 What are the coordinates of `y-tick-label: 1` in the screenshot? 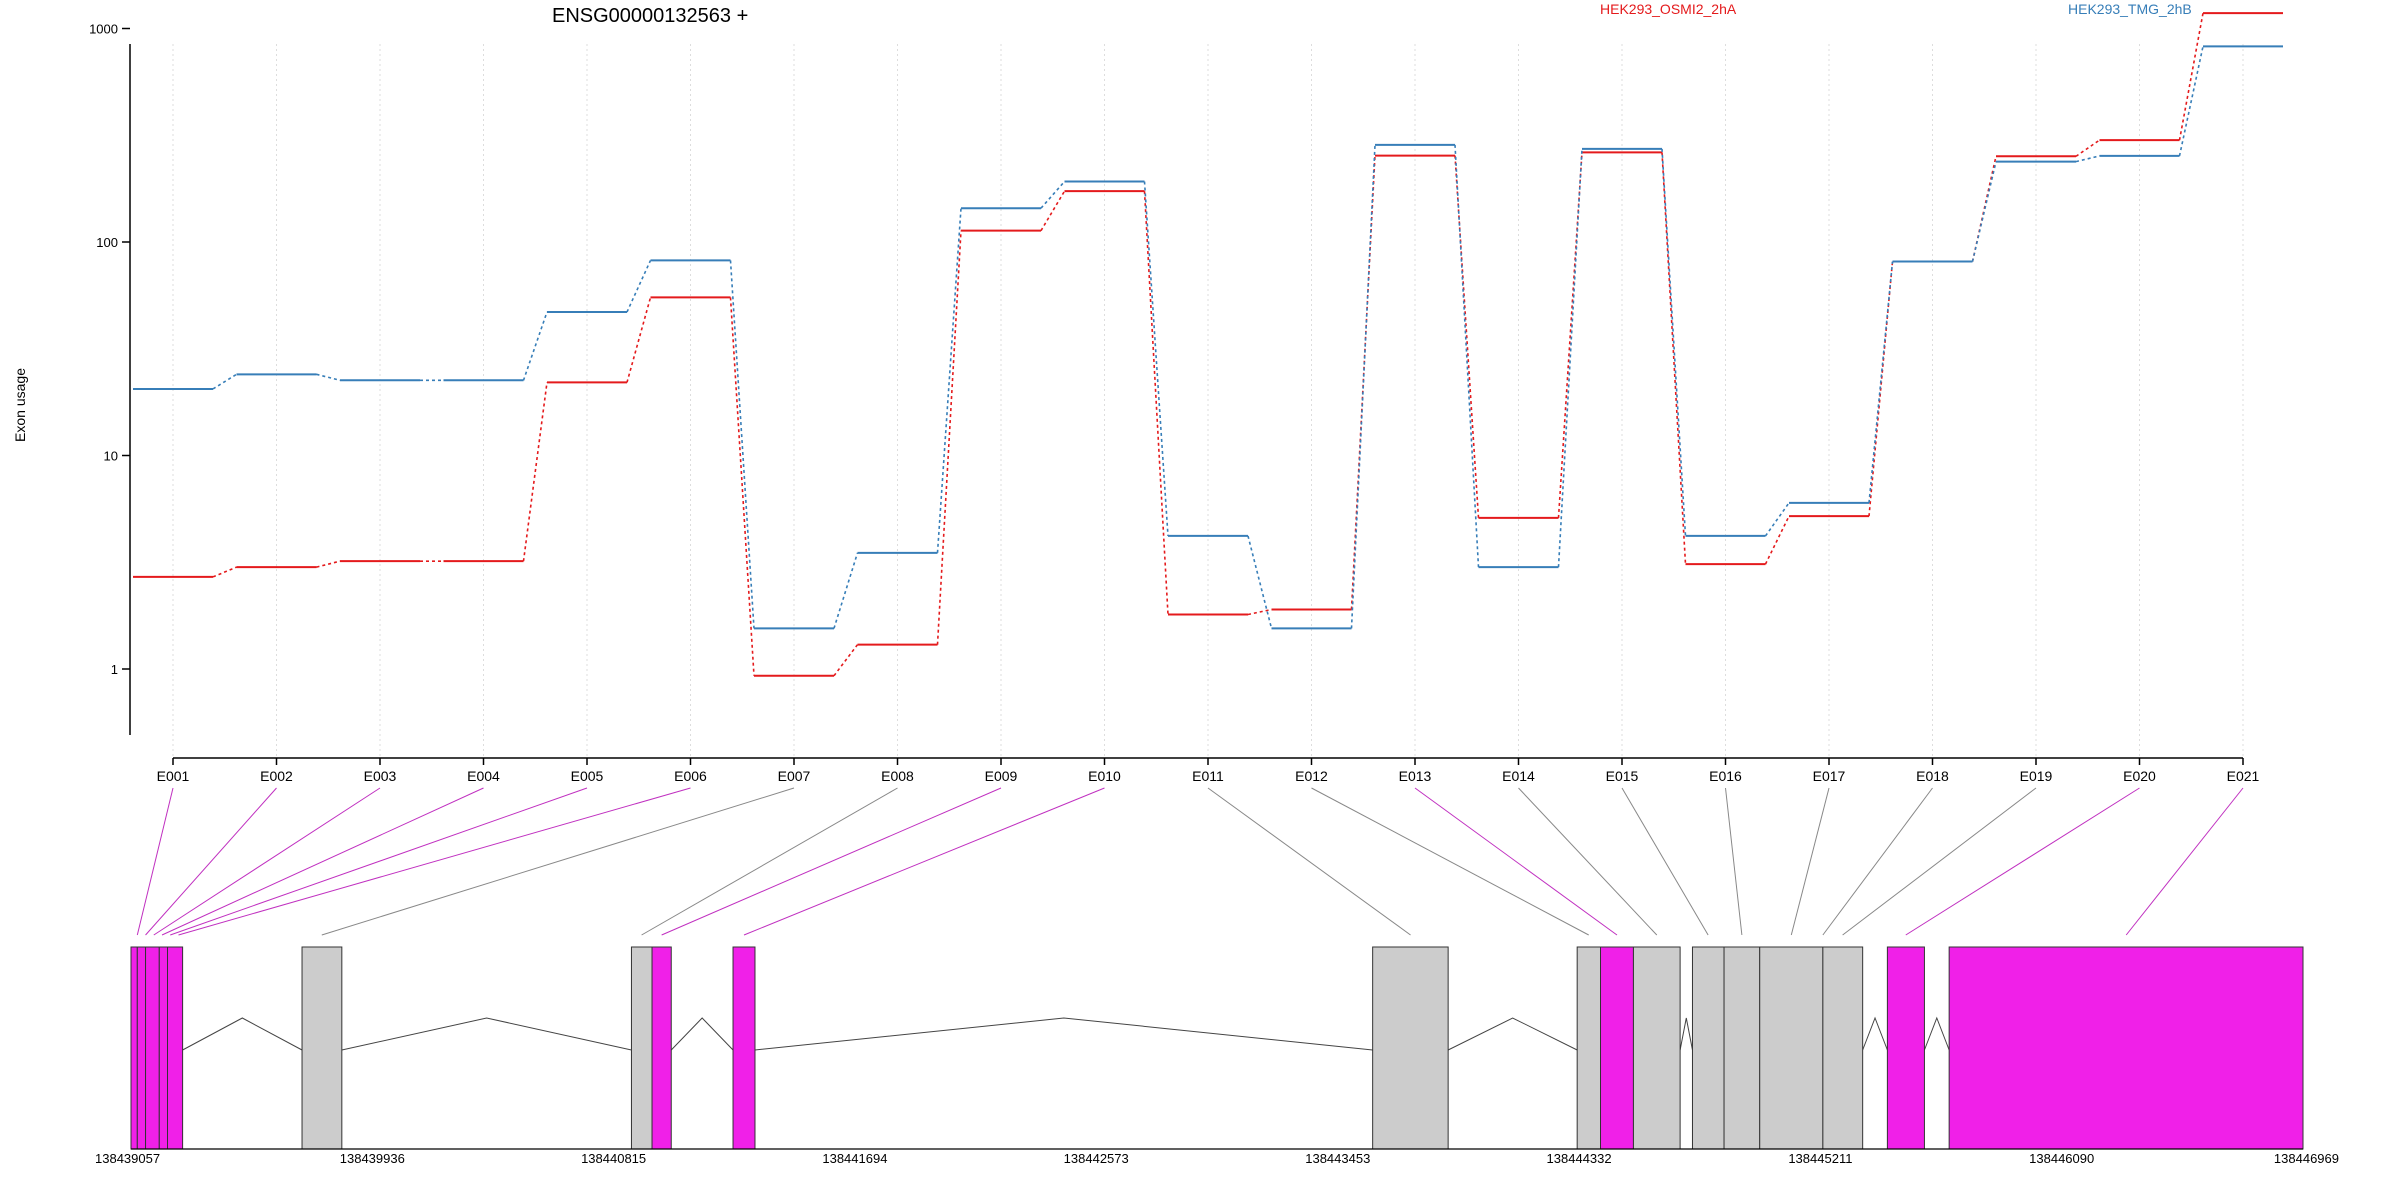 It's located at (114, 669).